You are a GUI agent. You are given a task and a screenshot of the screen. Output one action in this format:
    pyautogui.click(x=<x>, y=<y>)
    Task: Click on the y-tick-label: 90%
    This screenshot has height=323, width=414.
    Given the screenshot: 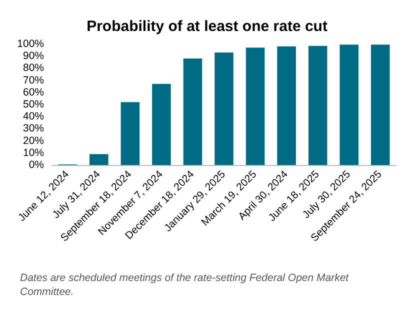 What is the action you would take?
    pyautogui.click(x=33, y=56)
    